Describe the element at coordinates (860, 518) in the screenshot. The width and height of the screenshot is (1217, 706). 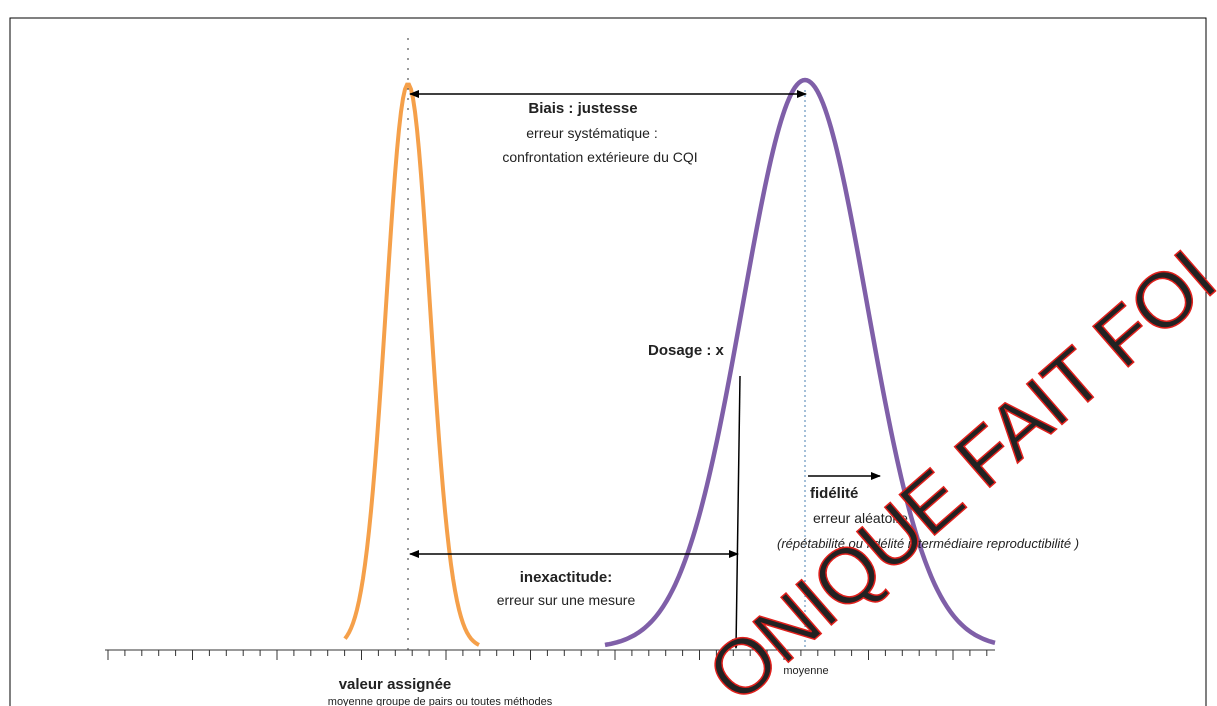
I see `precision-line1: erreur aléatoire` at that location.